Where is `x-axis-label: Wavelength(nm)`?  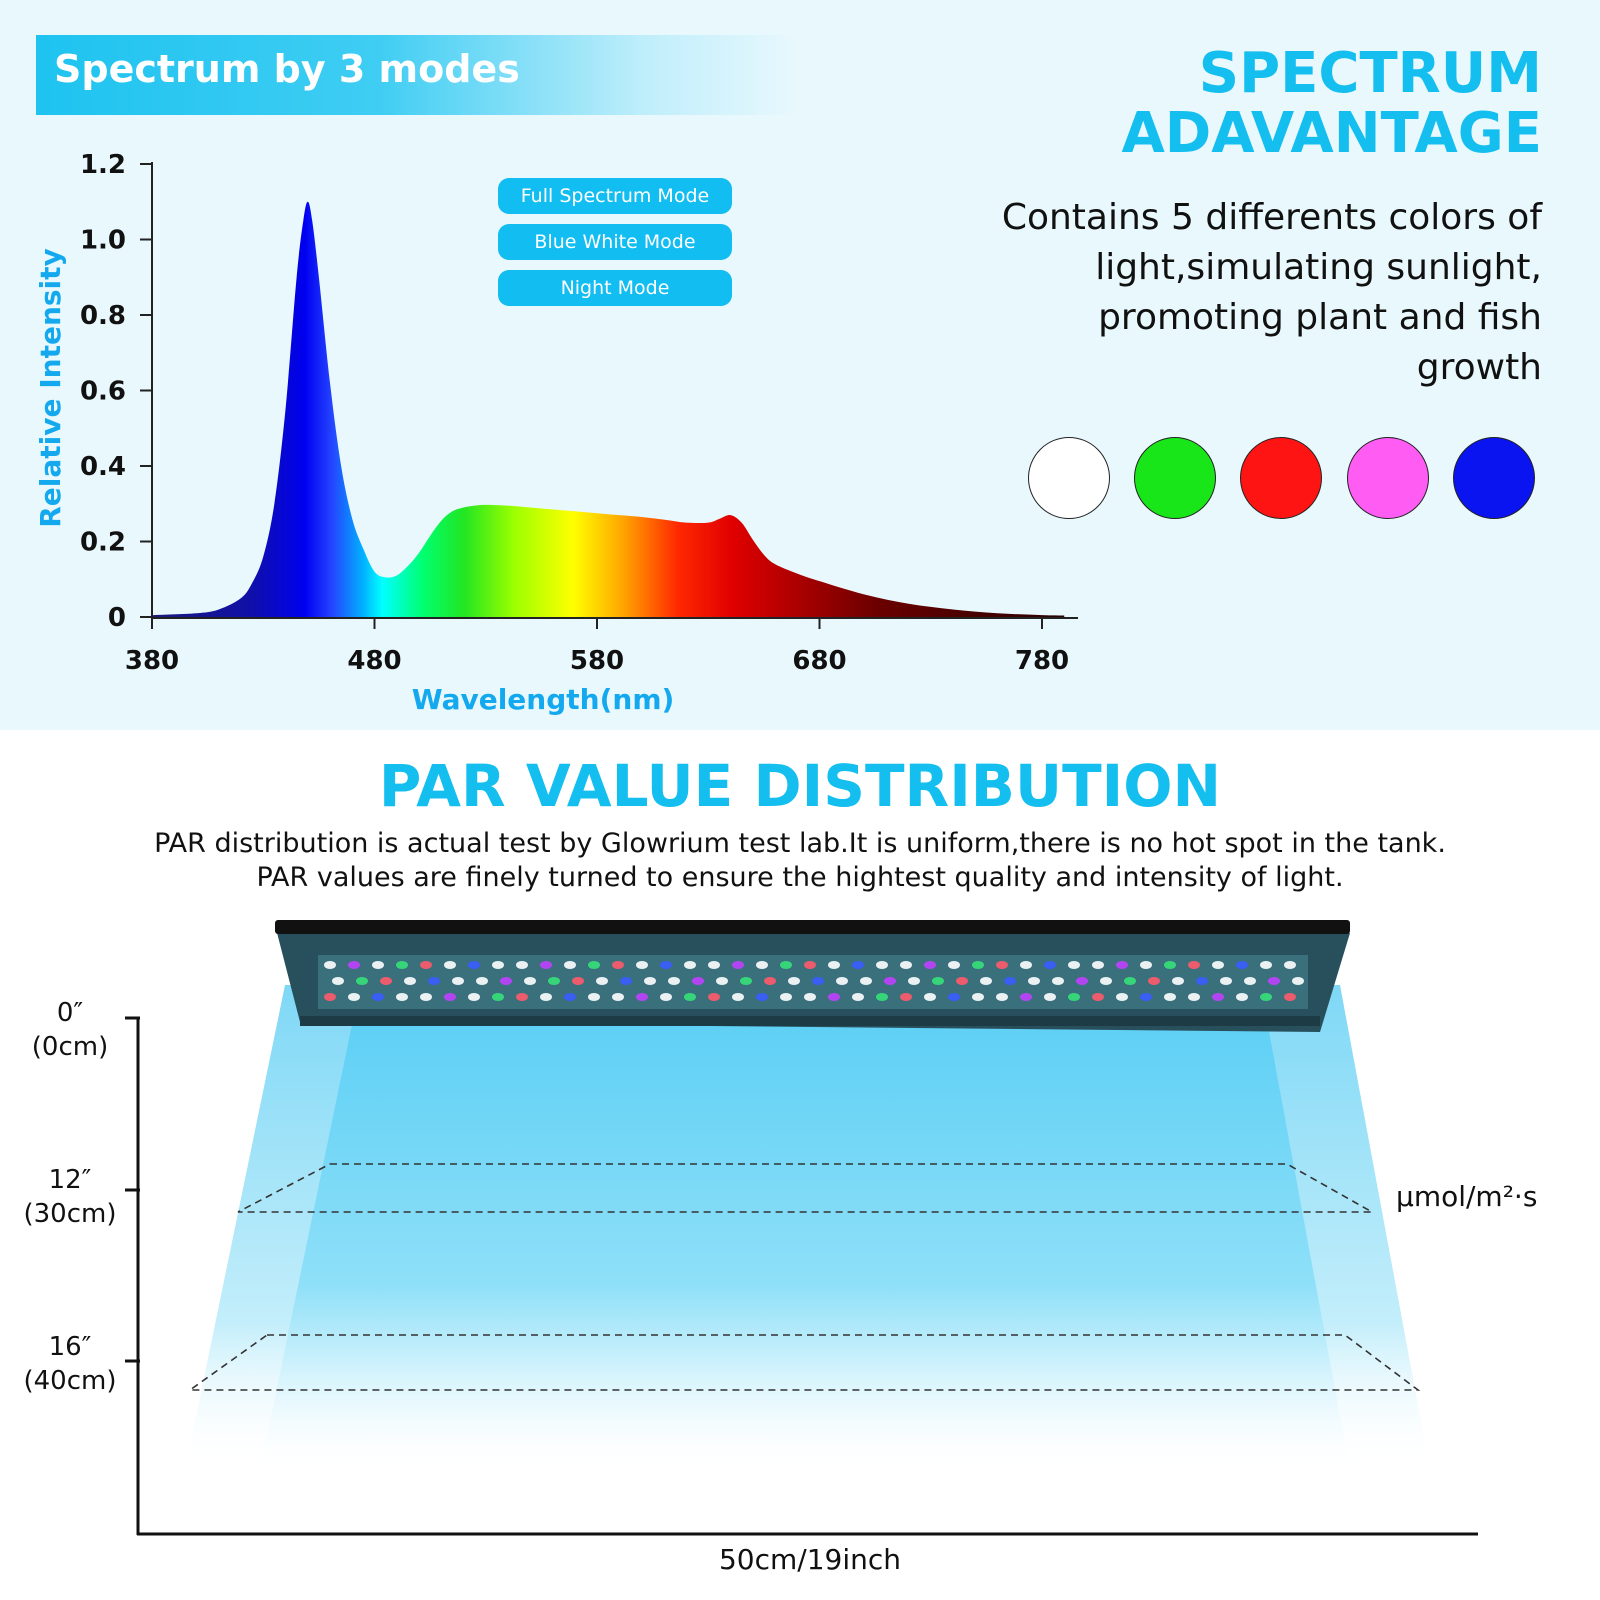 x-axis-label: Wavelength(nm) is located at coordinates (543, 699).